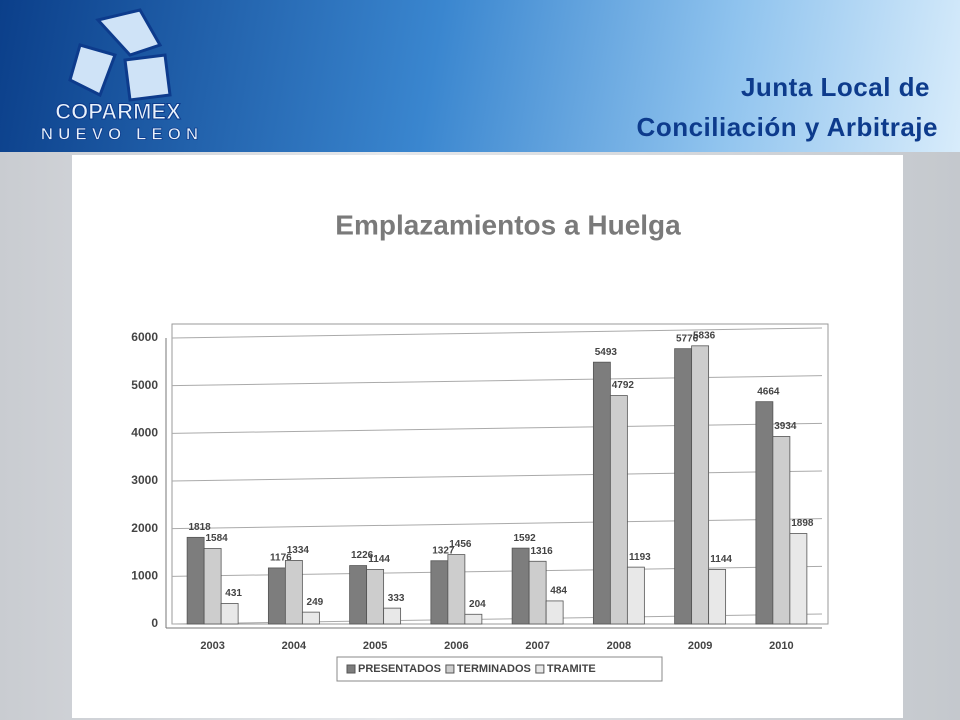 The height and width of the screenshot is (720, 960). I want to click on data-label: 5493, so click(606, 352).